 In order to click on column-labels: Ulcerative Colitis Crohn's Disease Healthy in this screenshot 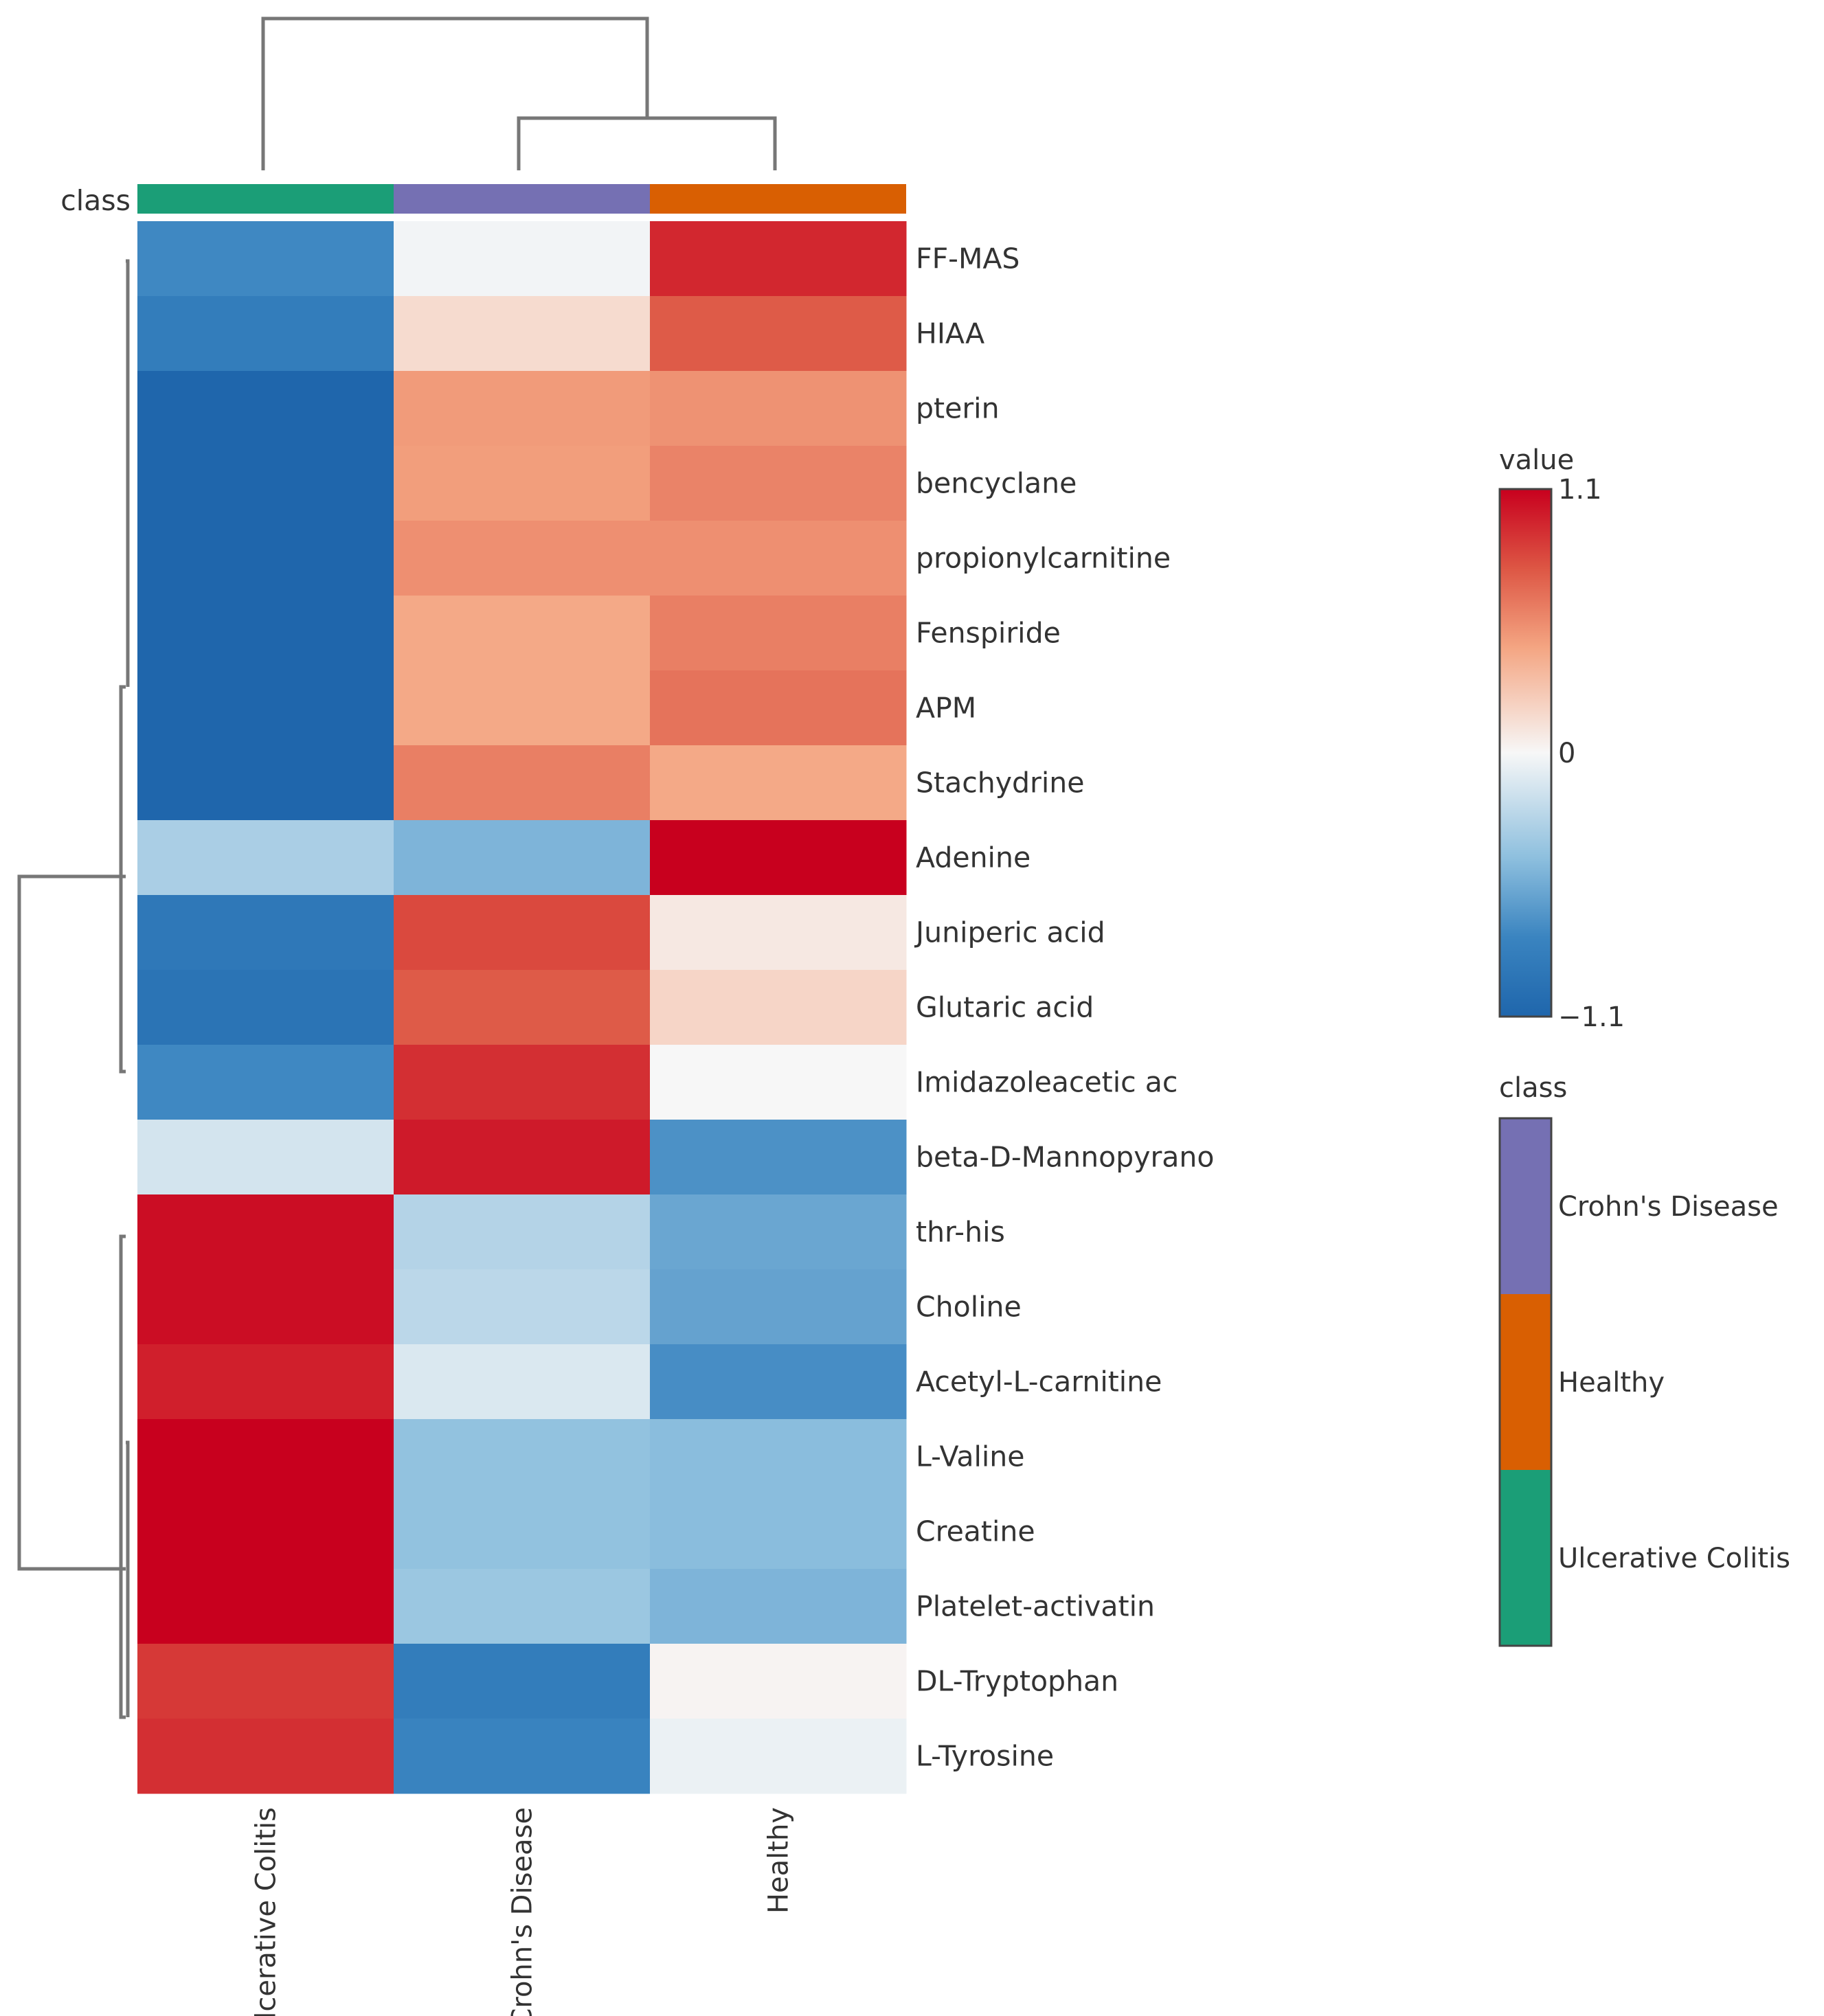, I will do `click(523, 1911)`.